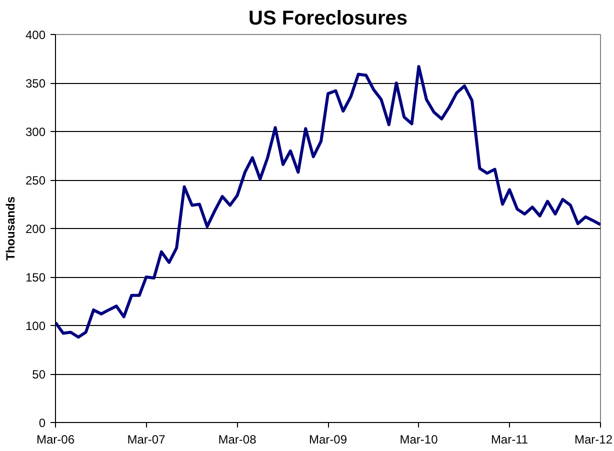 The height and width of the screenshot is (451, 614). I want to click on x-tick-label: Mar-11, so click(509, 439).